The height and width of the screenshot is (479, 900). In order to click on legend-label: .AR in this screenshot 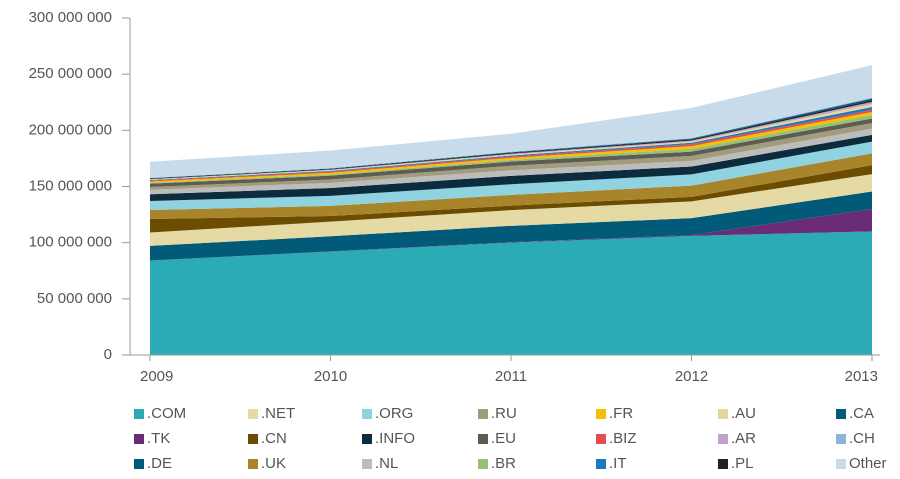, I will do `click(743, 438)`.